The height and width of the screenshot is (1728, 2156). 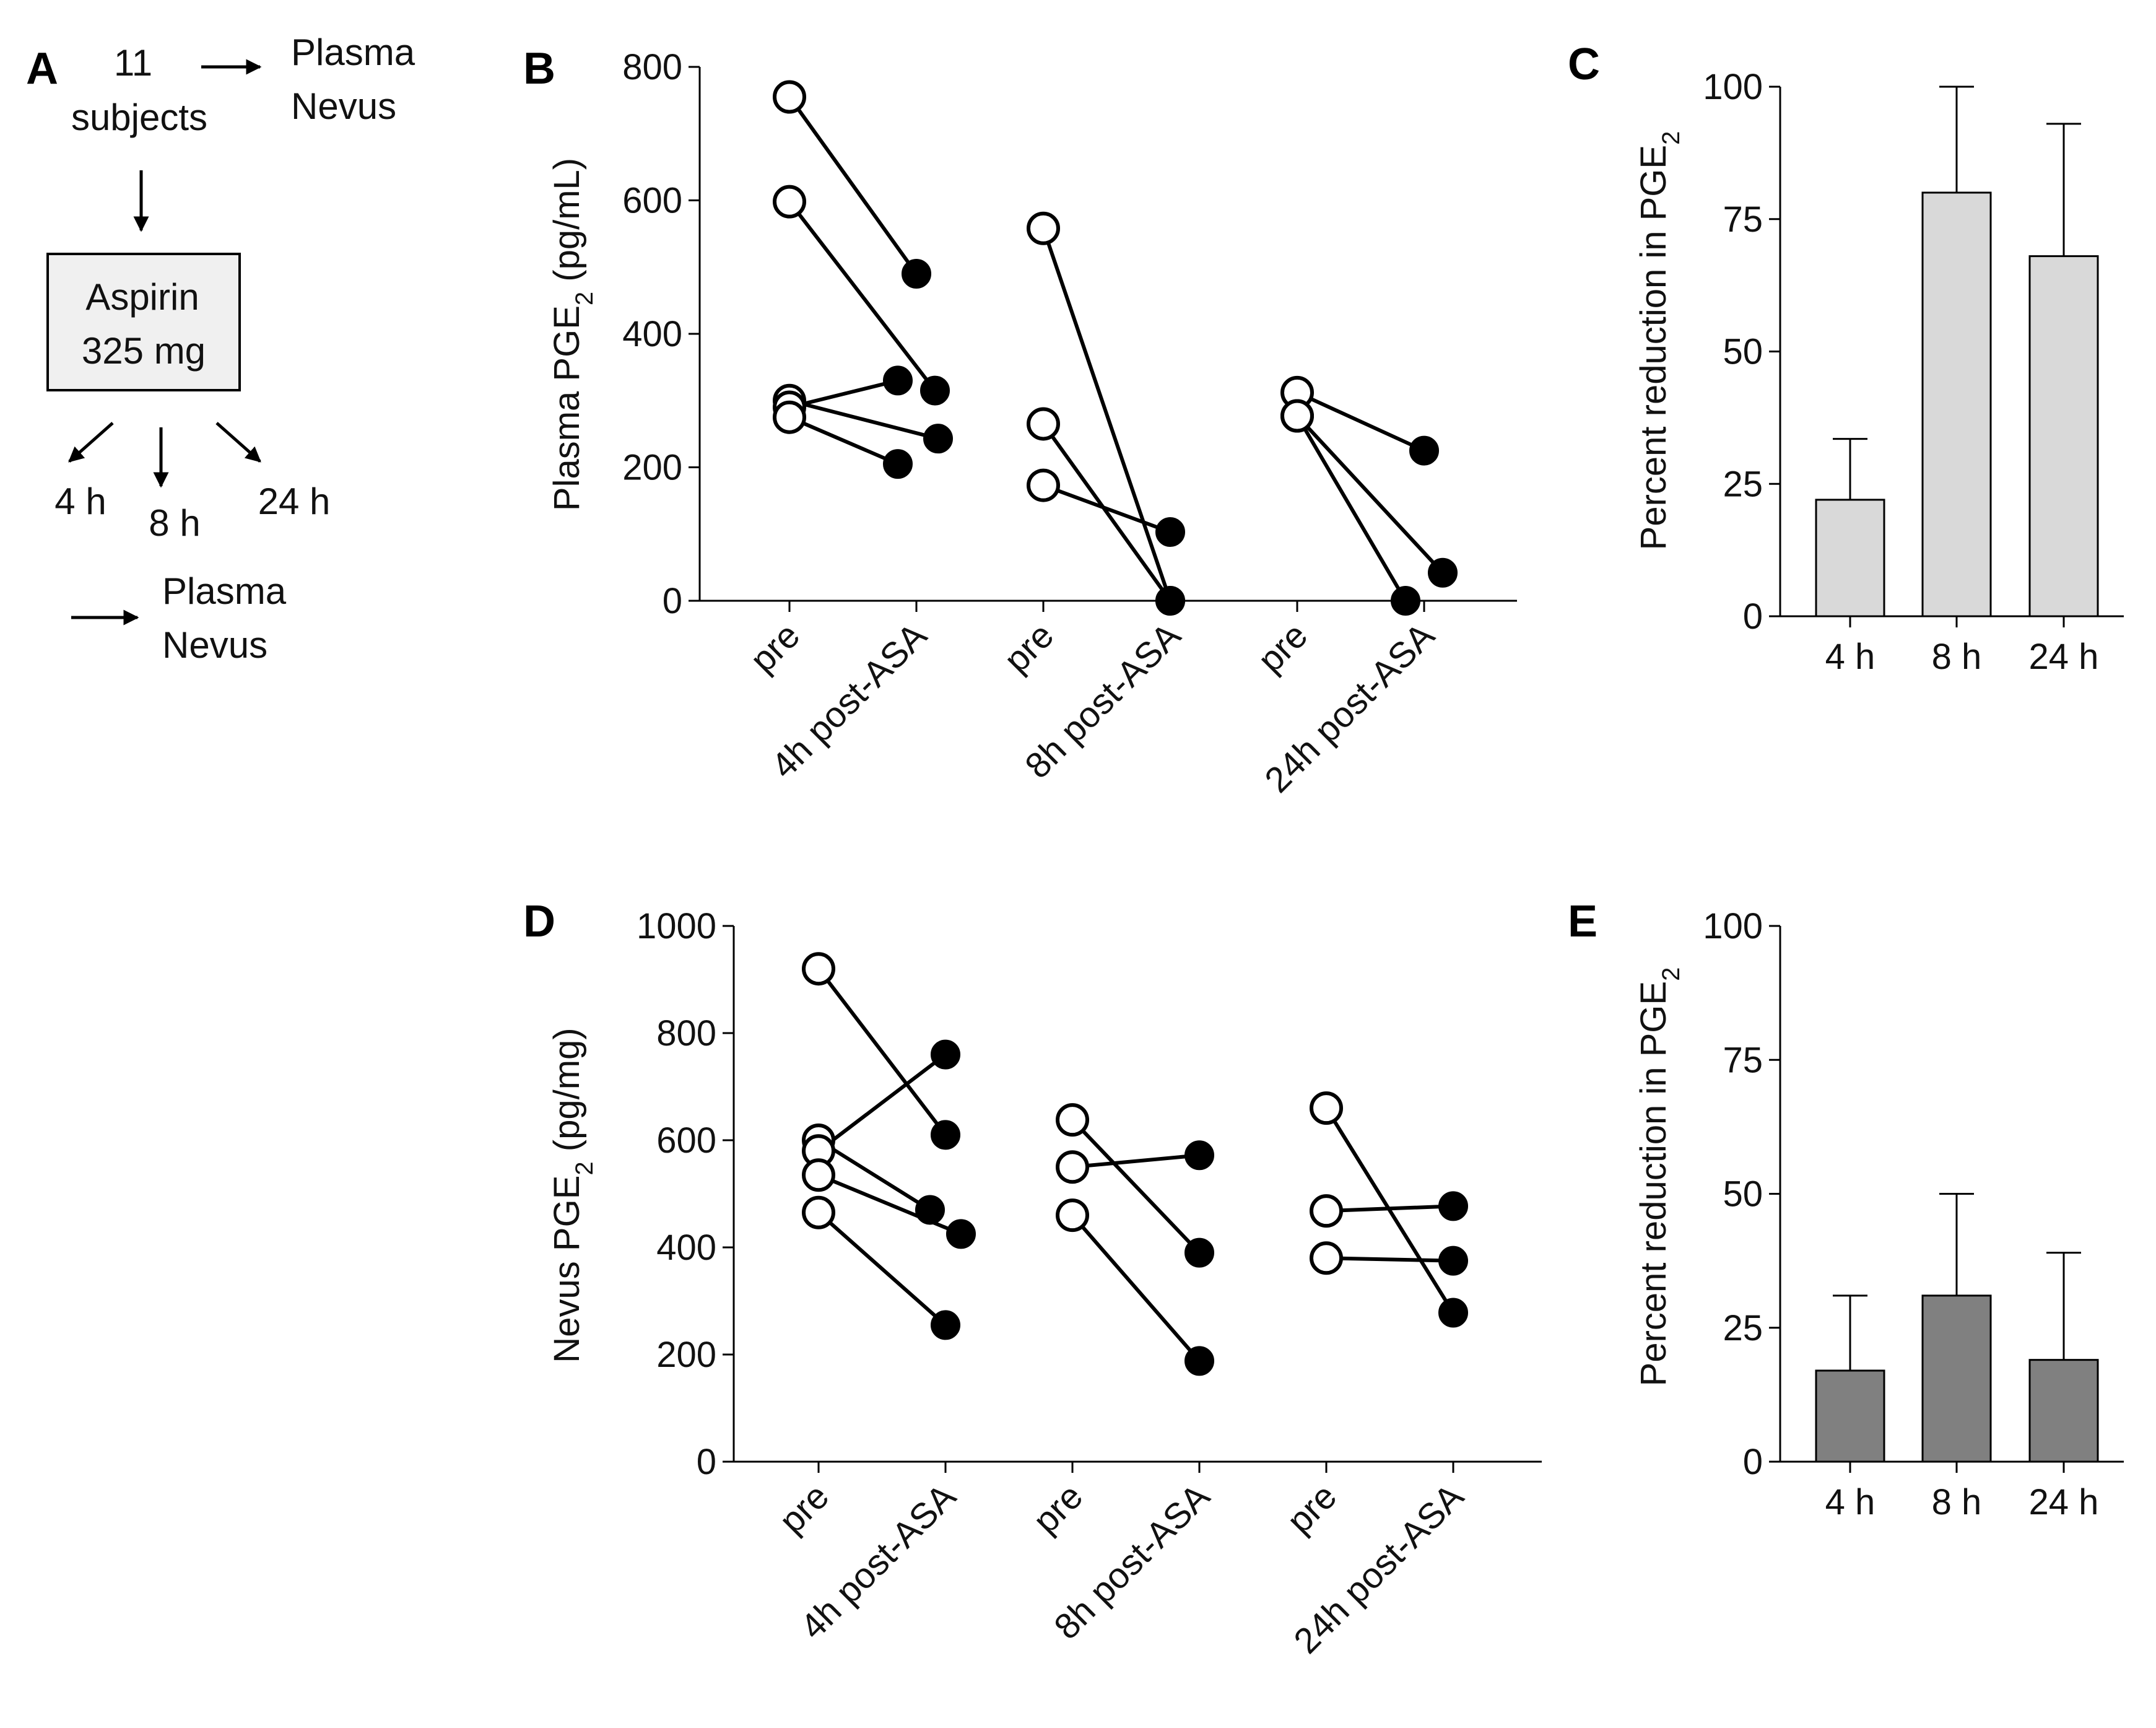 I want to click on panel-c-y-tick-label: 100, so click(x=1733, y=87).